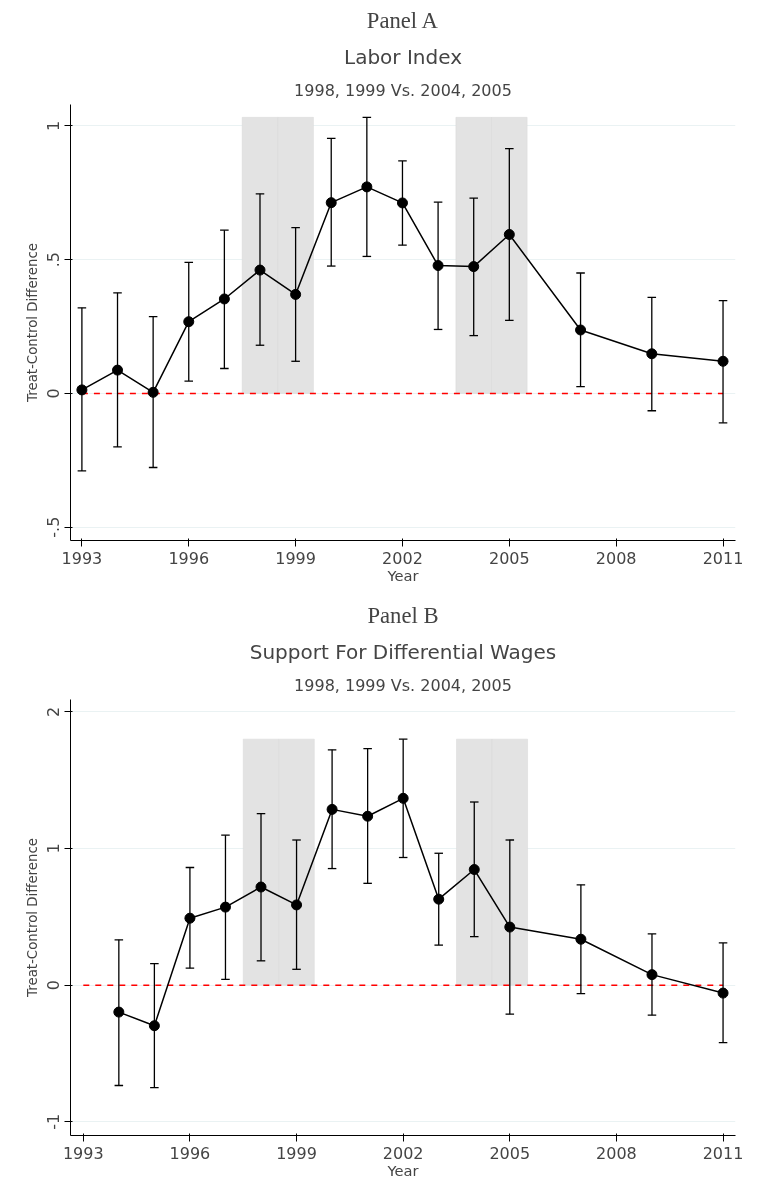  What do you see at coordinates (403, 56) in the screenshot?
I see `chart-title: Labor Index` at bounding box center [403, 56].